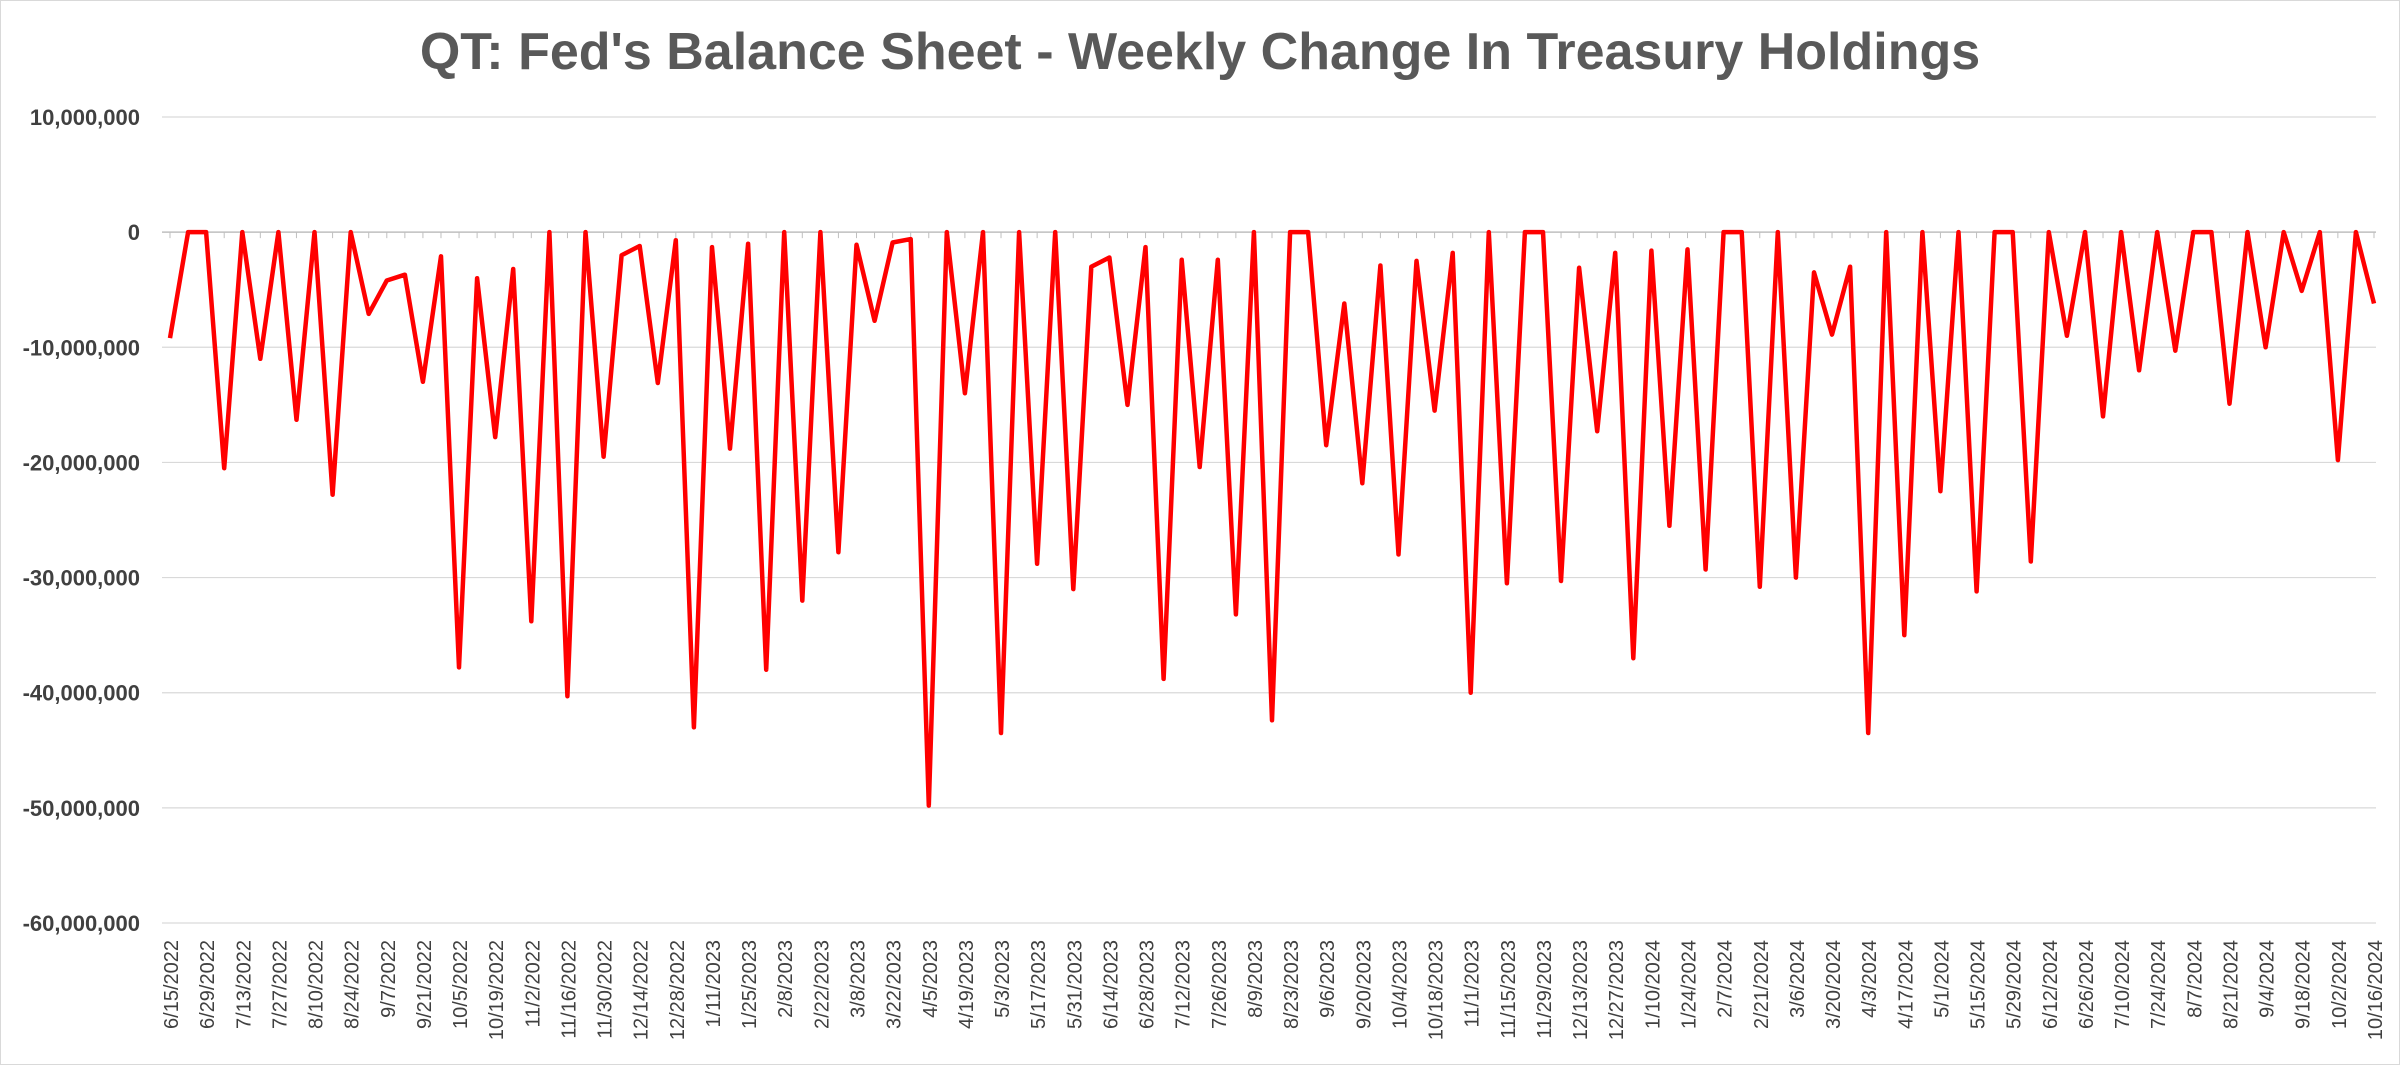 The height and width of the screenshot is (1065, 2400). I want to click on x-tick-label: 3/6/2024, so click(1798, 979).